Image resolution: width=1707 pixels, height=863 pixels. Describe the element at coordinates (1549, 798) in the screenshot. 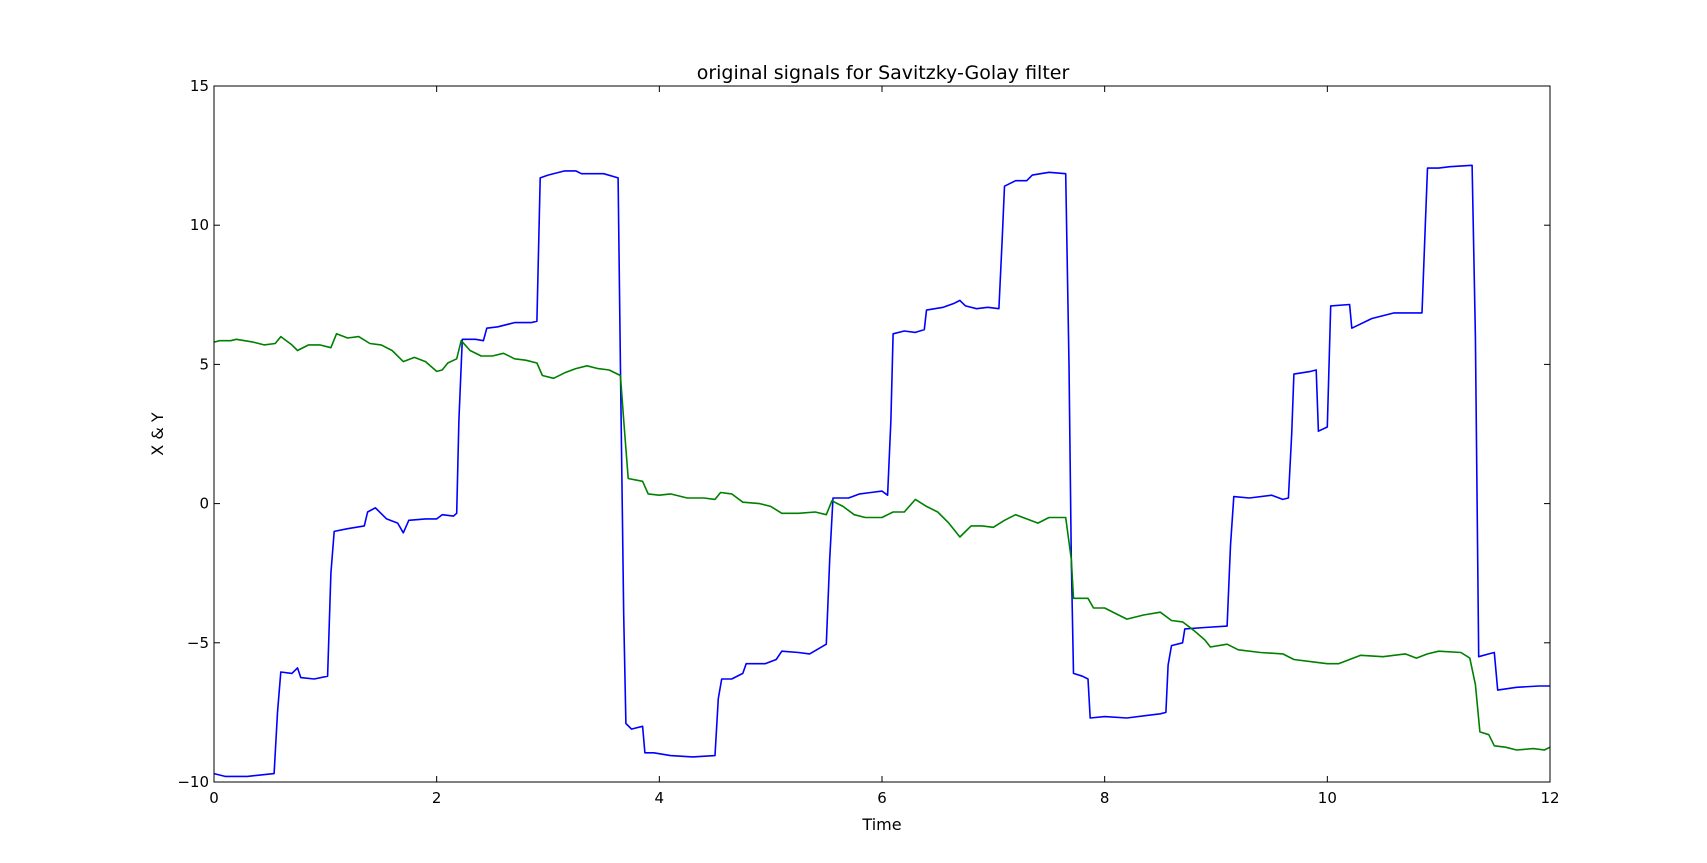

I see `x-tick-label: 12` at that location.